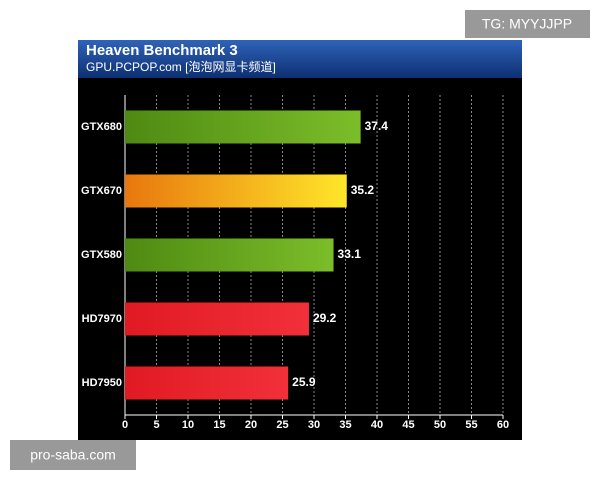 The image size is (600, 480). What do you see at coordinates (156, 425) in the screenshot?
I see `x-tick-label: 5` at bounding box center [156, 425].